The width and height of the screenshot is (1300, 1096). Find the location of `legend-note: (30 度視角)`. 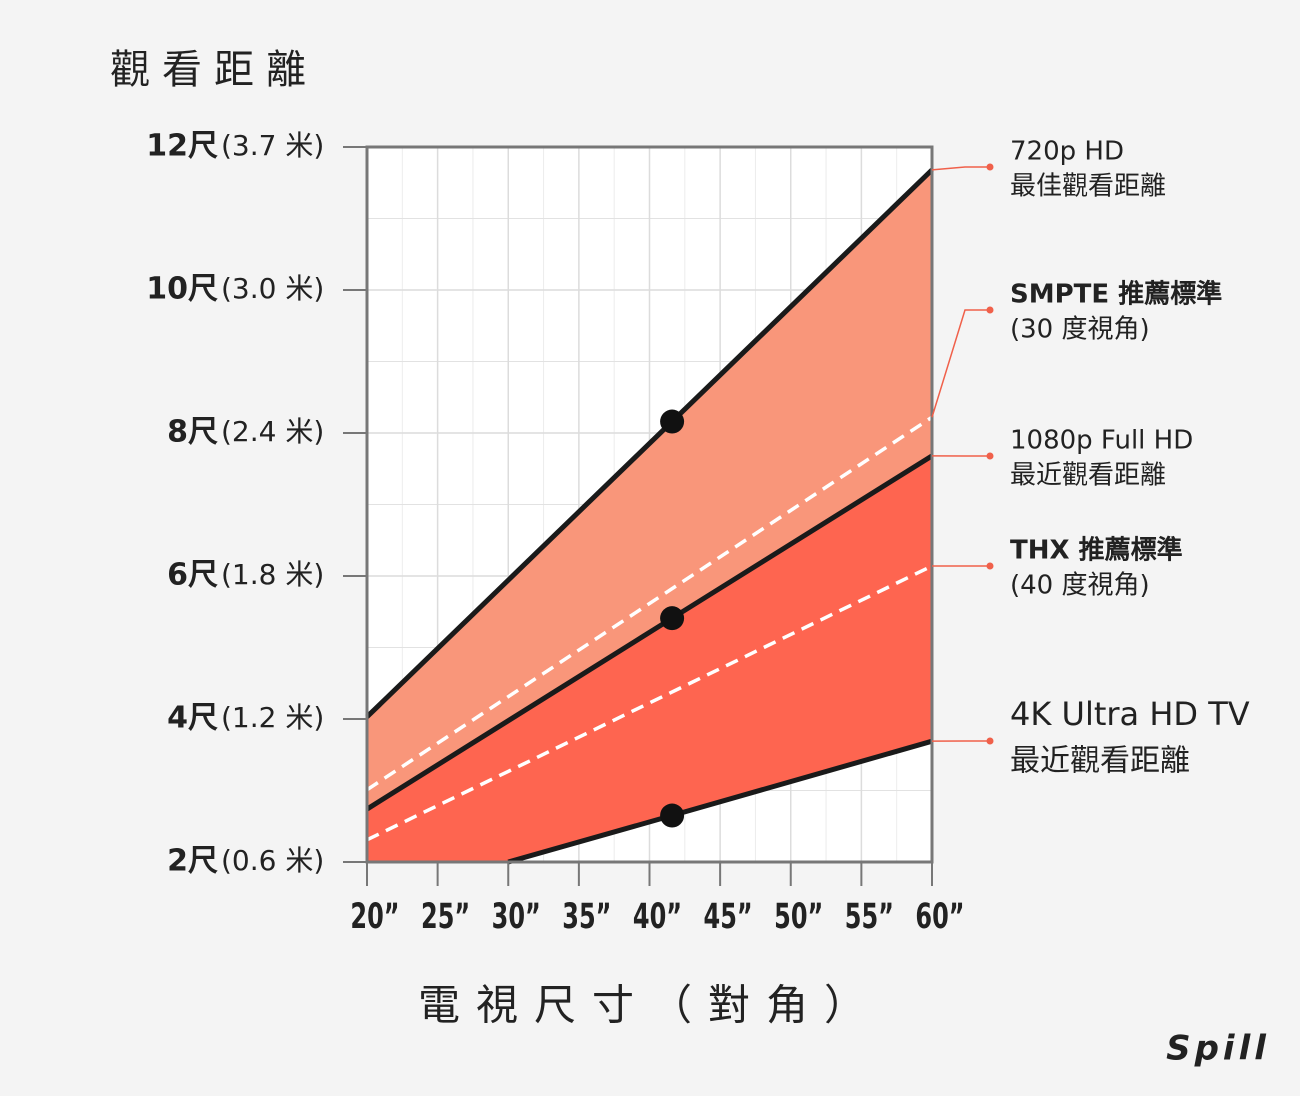

legend-note: (30 度視角) is located at coordinates (1080, 330).